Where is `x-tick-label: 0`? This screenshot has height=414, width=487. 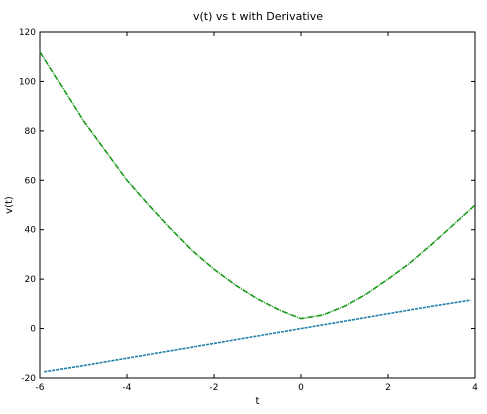 x-tick-label: 0 is located at coordinates (301, 388).